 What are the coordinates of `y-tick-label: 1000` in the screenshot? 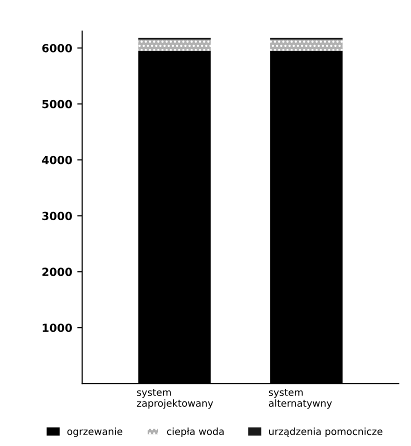 It's located at (57, 328).